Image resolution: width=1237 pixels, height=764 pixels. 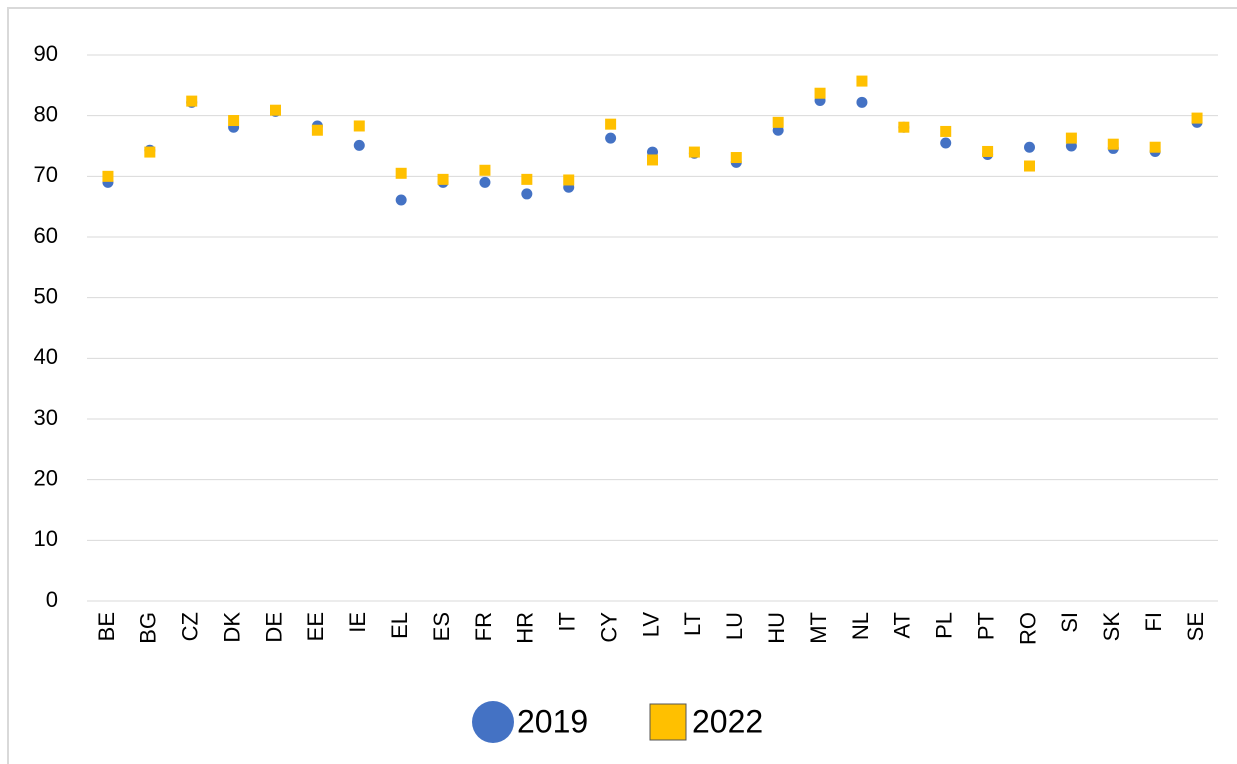 I want to click on x-tick-label: CY, so click(x=608, y=627).